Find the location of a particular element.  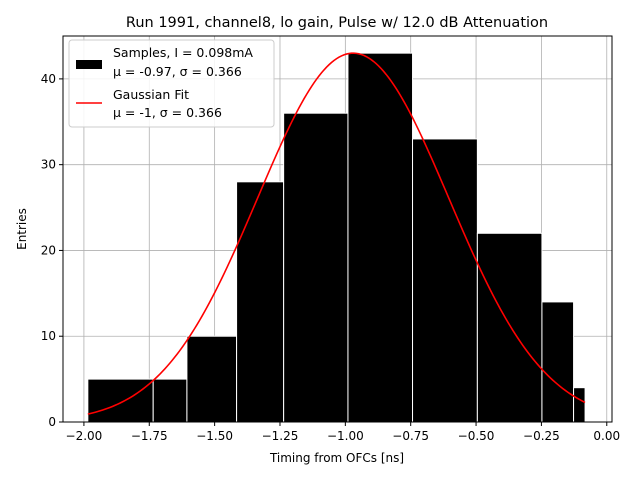

x-tick-label: −1.25 is located at coordinates (280, 436).